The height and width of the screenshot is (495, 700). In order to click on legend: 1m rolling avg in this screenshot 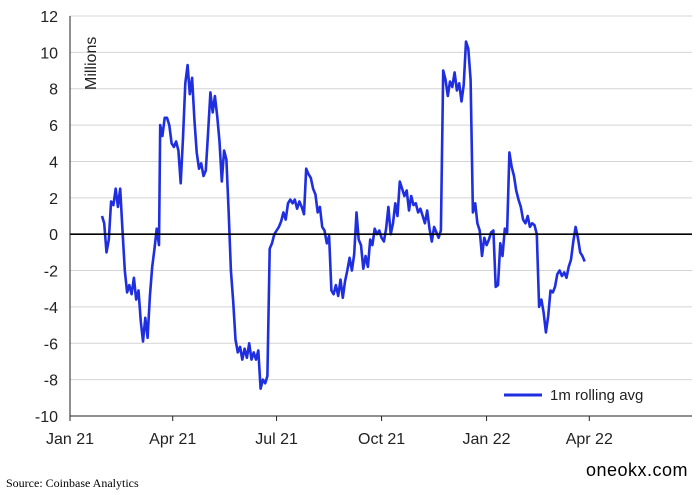, I will do `click(573, 395)`.